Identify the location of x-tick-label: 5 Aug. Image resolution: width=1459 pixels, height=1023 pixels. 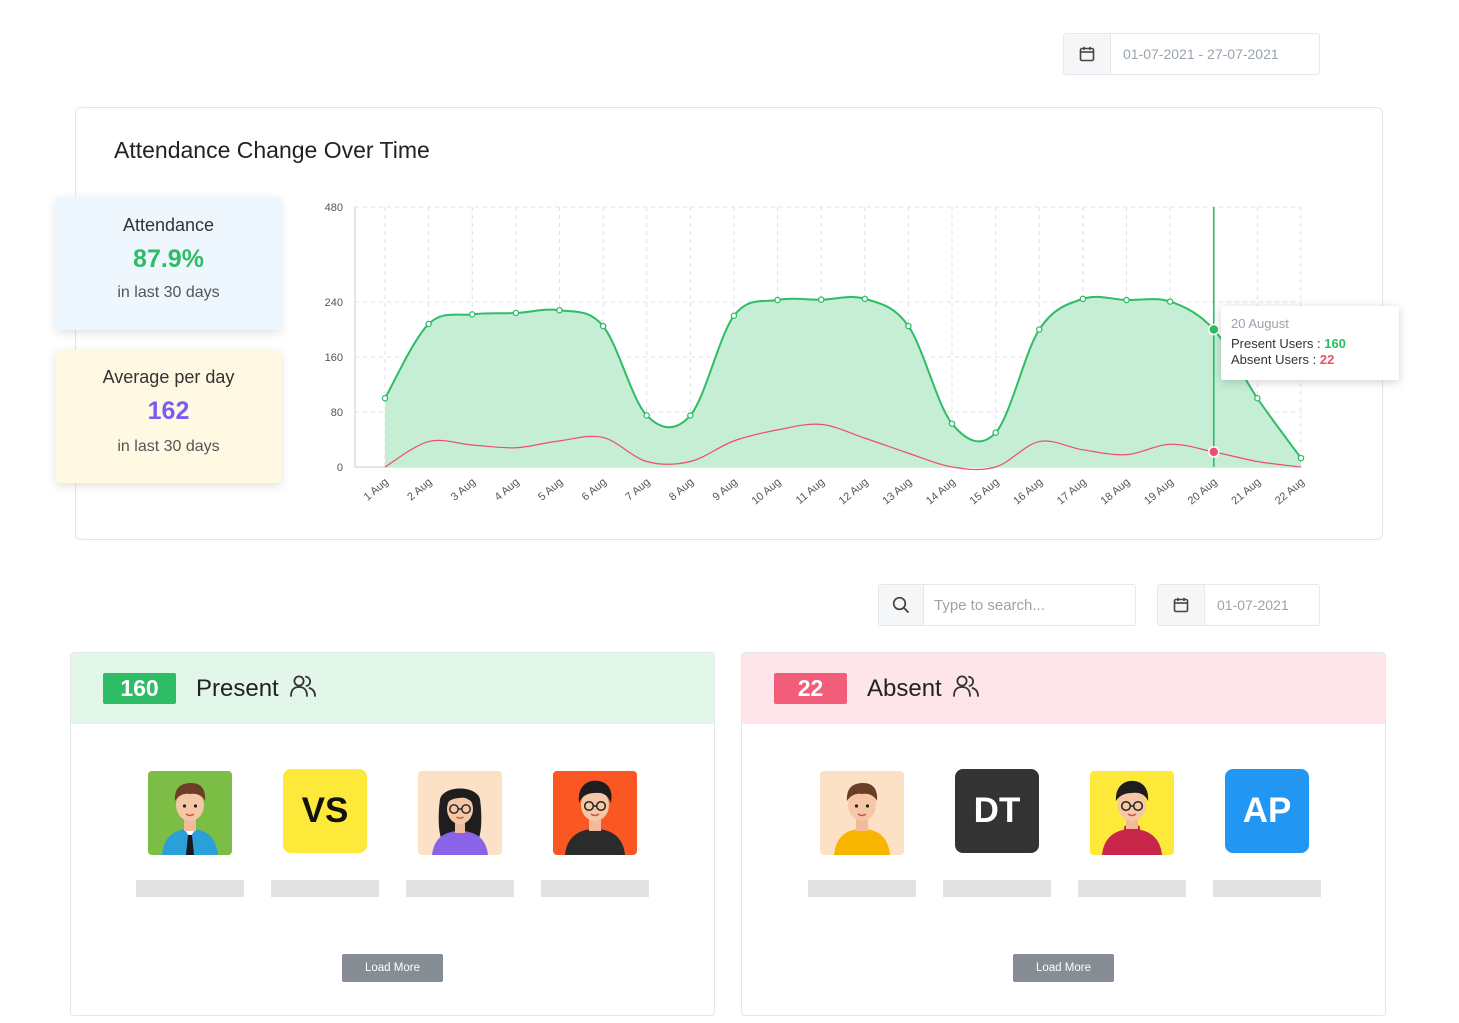
(550, 489).